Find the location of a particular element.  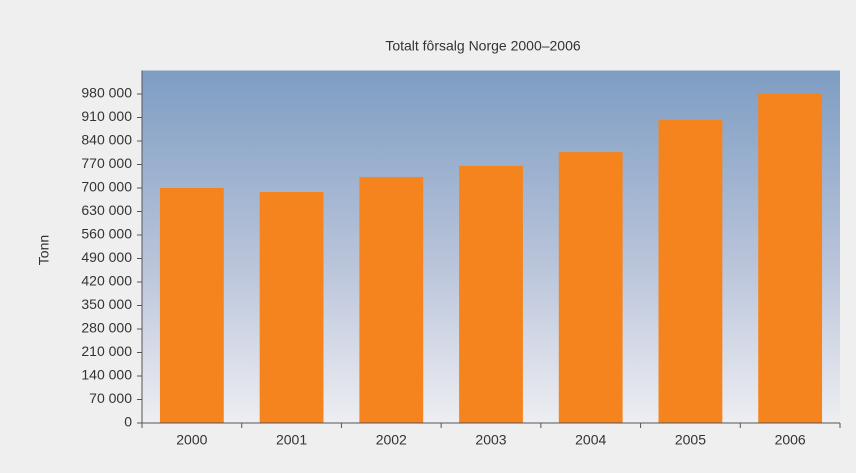

x-tick-label: 2000 is located at coordinates (191, 440).